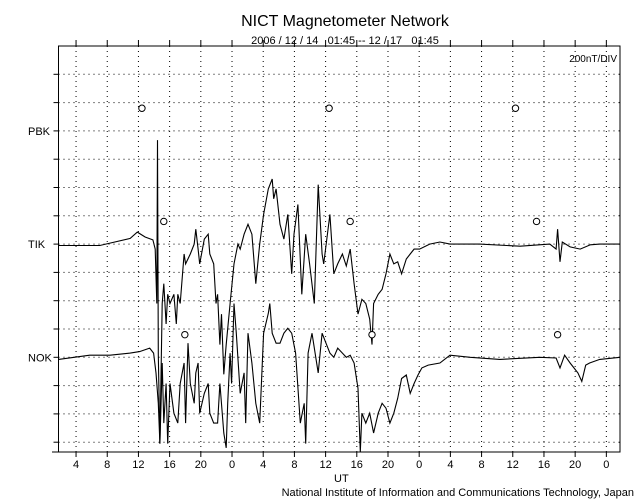 The image size is (640, 500). I want to click on station-label-nok: NOK, so click(40, 358).